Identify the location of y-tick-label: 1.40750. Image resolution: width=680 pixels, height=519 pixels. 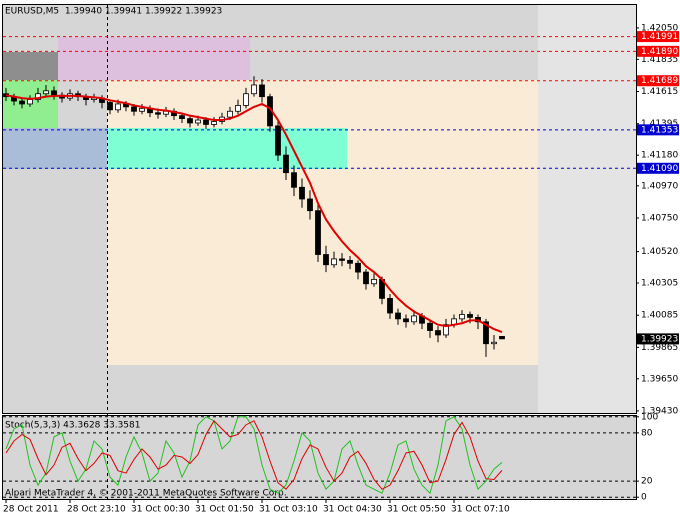
(659, 218).